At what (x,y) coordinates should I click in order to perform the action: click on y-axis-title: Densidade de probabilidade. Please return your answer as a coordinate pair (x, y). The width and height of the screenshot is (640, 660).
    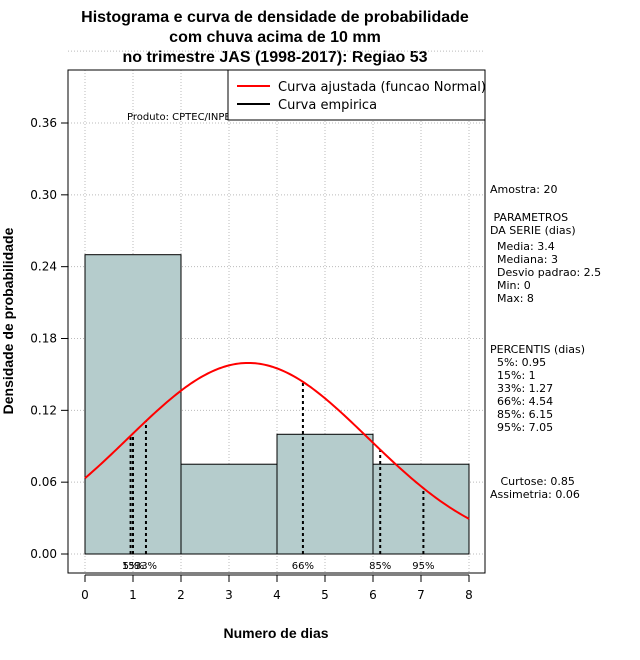
    Looking at the image, I should click on (8, 320).